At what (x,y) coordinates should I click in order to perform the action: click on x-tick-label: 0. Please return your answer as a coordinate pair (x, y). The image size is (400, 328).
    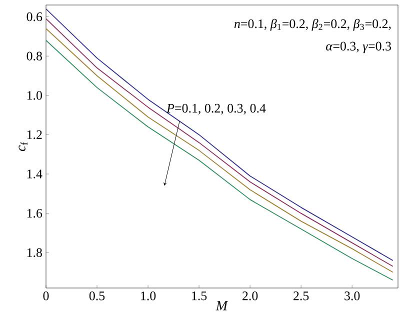
    Looking at the image, I should click on (46, 296).